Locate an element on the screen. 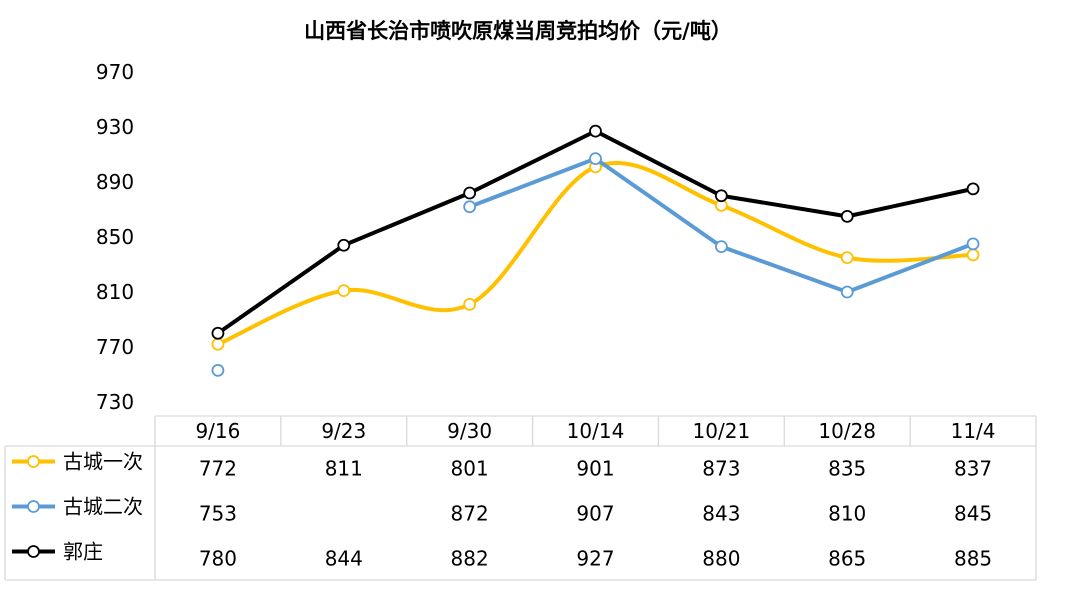  data-table-cell: 885 is located at coordinates (973, 559).